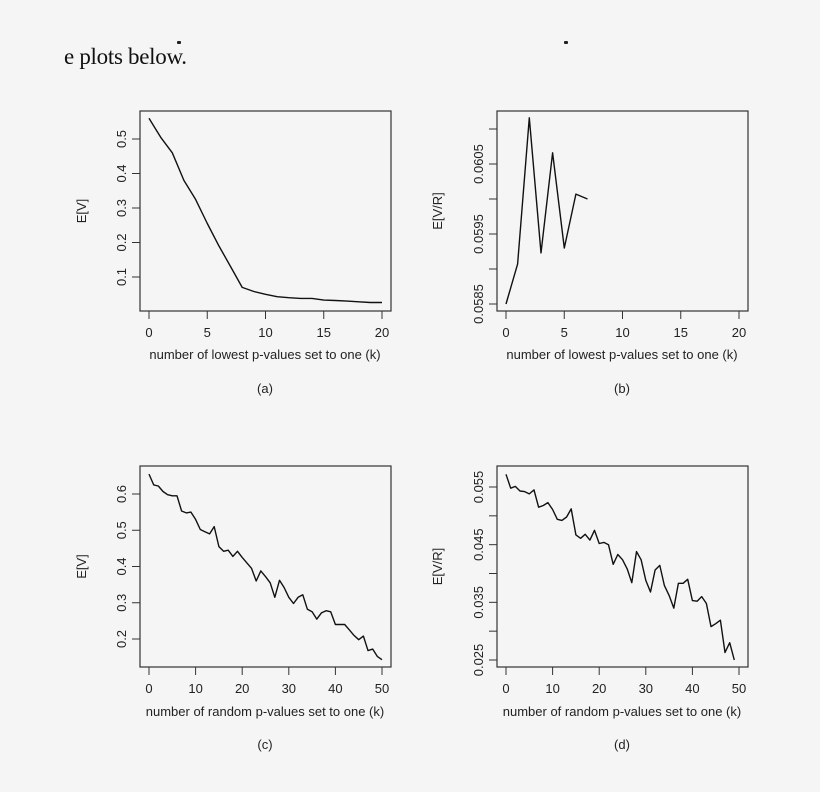 The height and width of the screenshot is (792, 820). Describe the element at coordinates (478, 304) in the screenshot. I see `y-tick-label: 0.0585` at that location.